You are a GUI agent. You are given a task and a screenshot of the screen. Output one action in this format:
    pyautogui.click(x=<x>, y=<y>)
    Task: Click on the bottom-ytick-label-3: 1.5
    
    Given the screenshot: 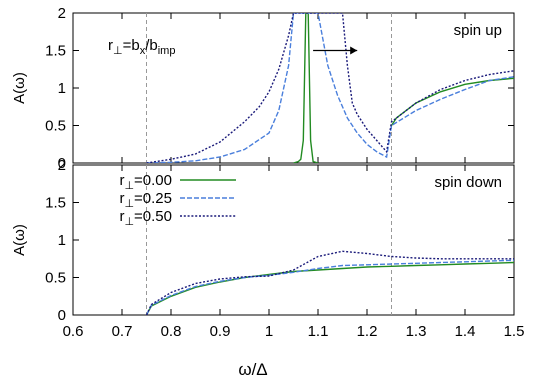 What is the action you would take?
    pyautogui.click(x=55, y=203)
    